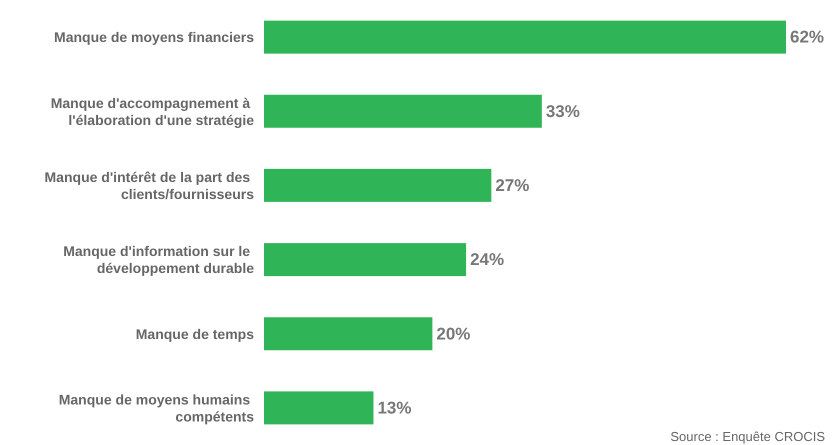 The width and height of the screenshot is (833, 445). Describe the element at coordinates (563, 111) in the screenshot. I see `data-label: 33%` at that location.